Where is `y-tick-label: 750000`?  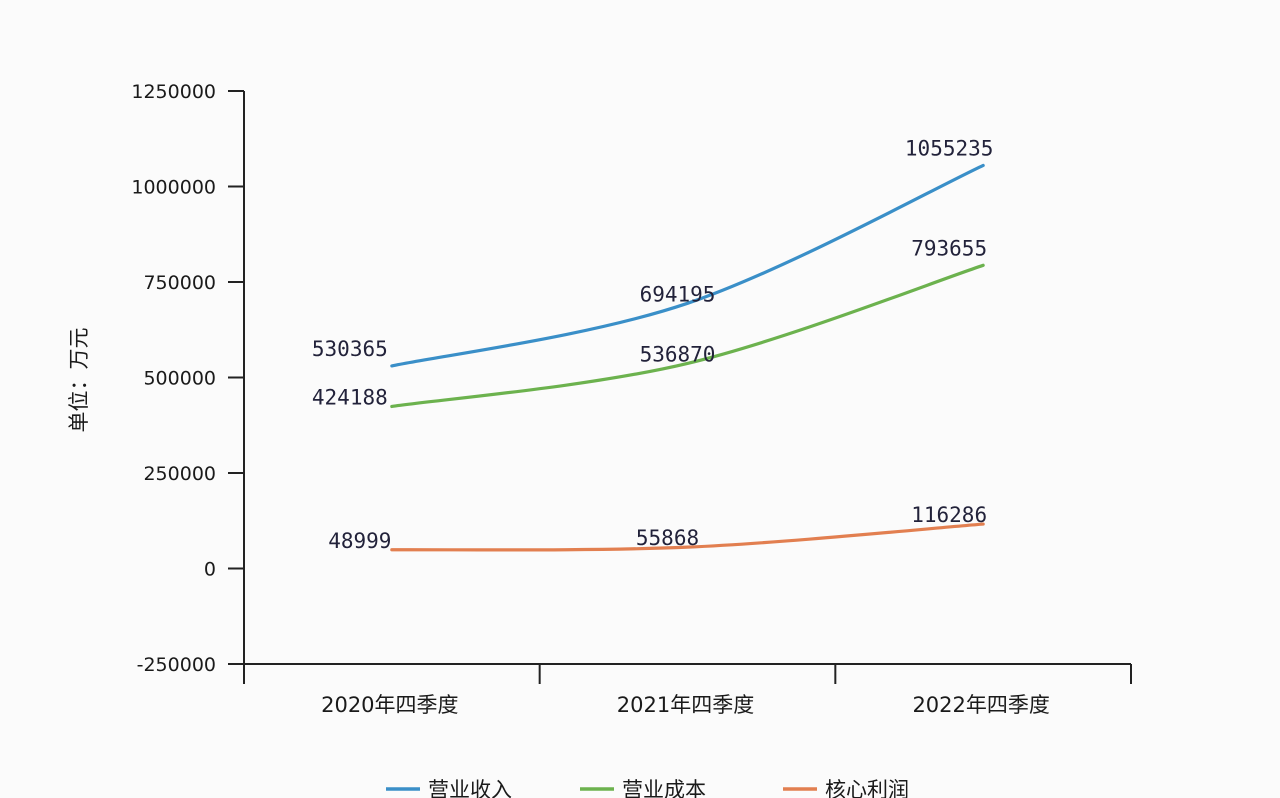
y-tick-label: 750000 is located at coordinates (179, 283).